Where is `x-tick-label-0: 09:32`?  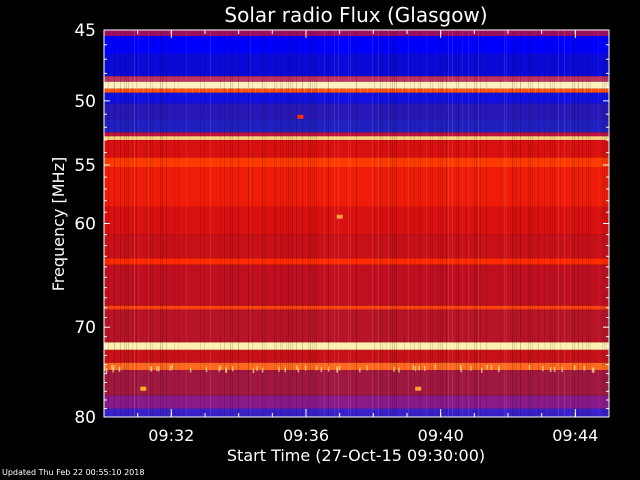
x-tick-label-0: 09:32 is located at coordinates (171, 435).